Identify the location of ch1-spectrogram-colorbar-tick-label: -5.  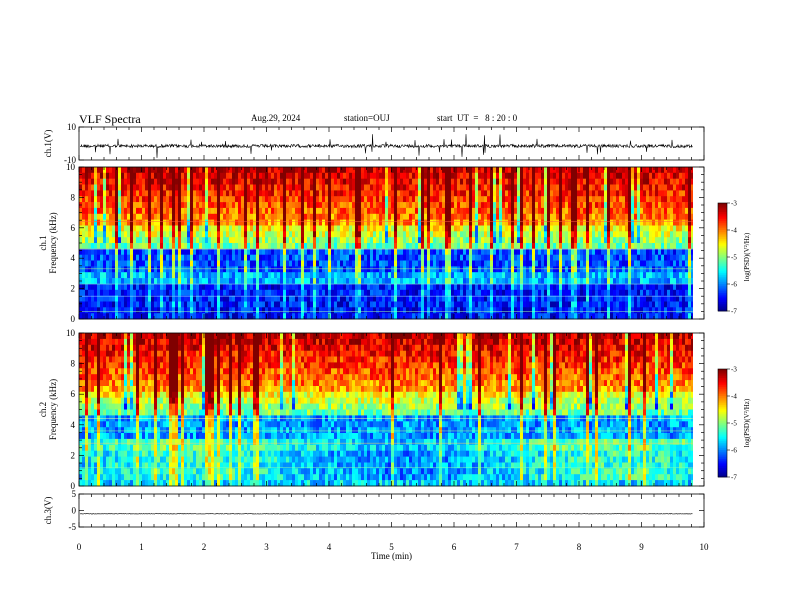
(734, 258).